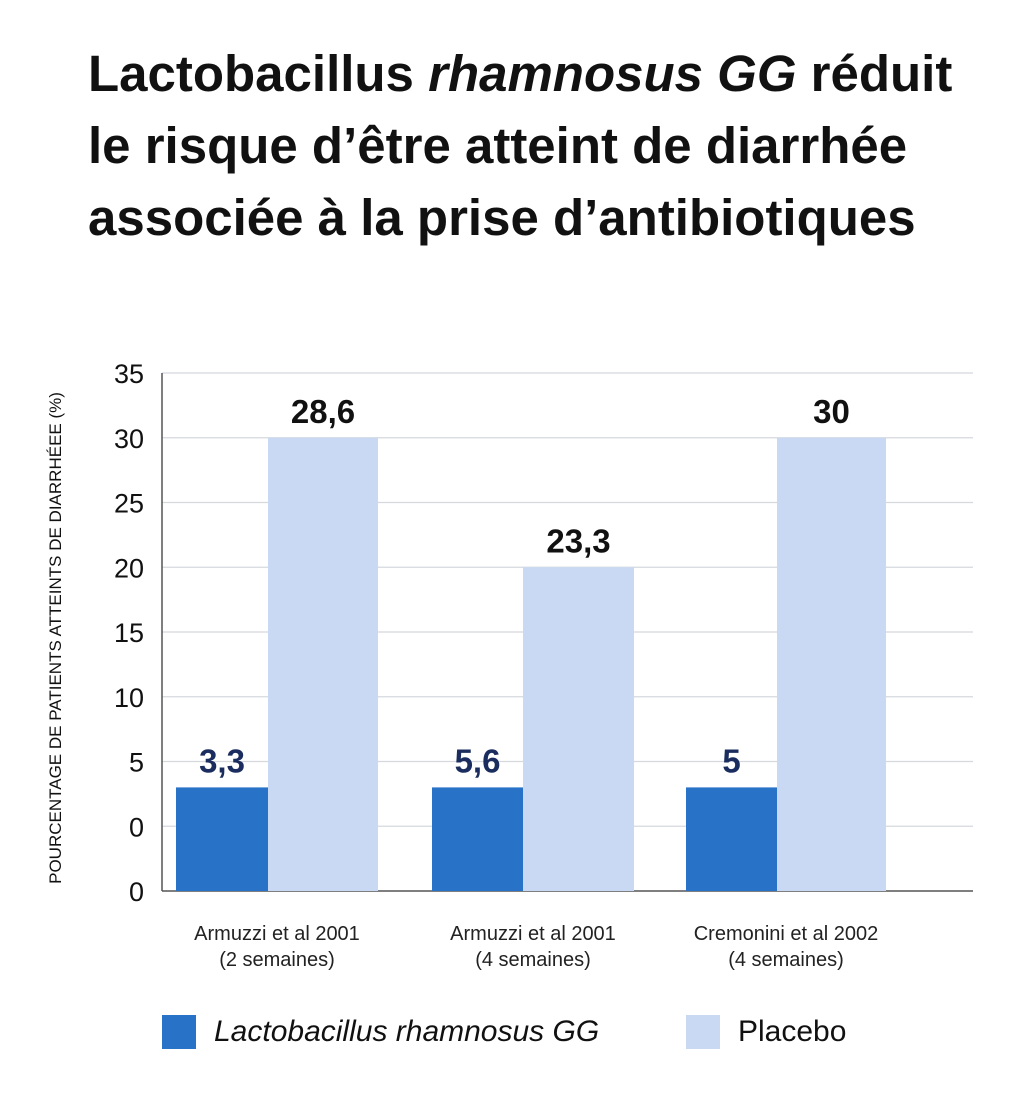 The height and width of the screenshot is (1100, 1024). What do you see at coordinates (129, 633) in the screenshot?
I see `y-tick-label: 15` at bounding box center [129, 633].